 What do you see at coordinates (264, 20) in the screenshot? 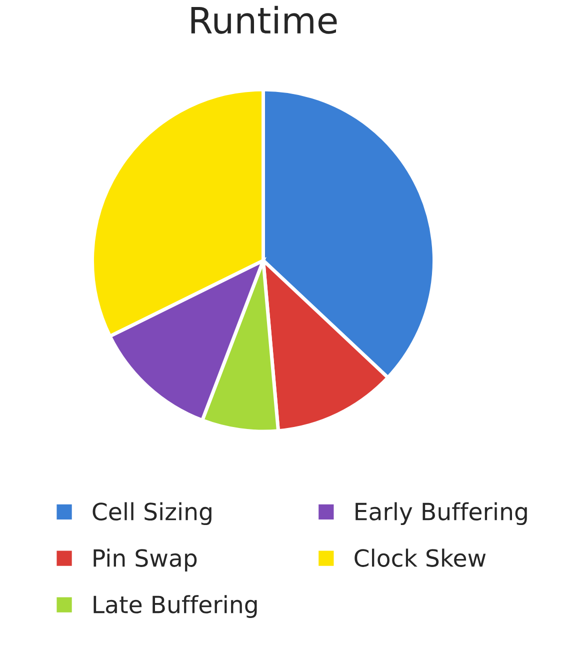
I see `chart-title: Runtime` at bounding box center [264, 20].